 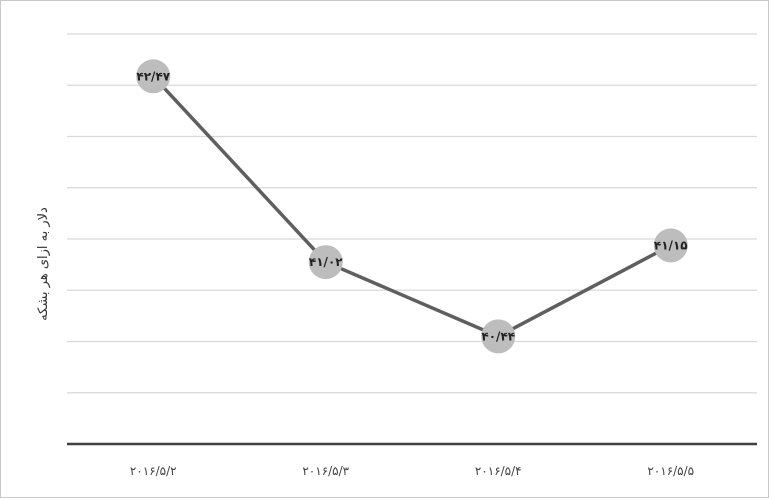 I want to click on data-label: ۴۰/۴۴, so click(x=498, y=336).